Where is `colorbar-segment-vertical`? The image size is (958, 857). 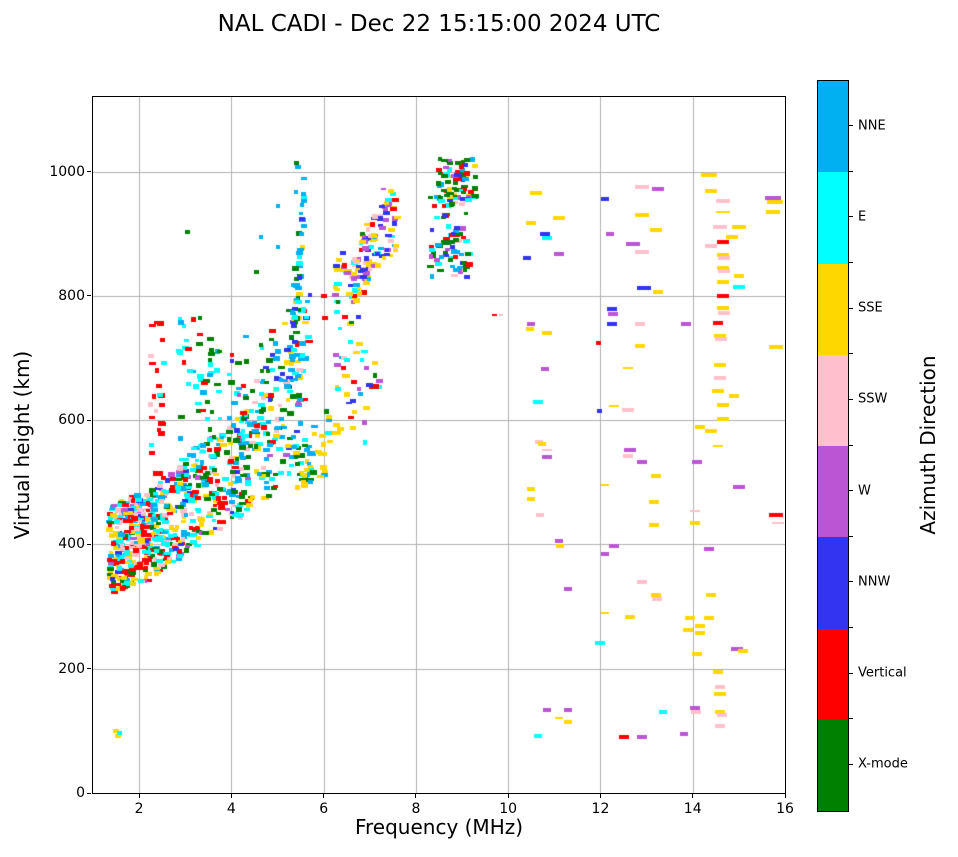
colorbar-segment-vertical is located at coordinates (833, 674).